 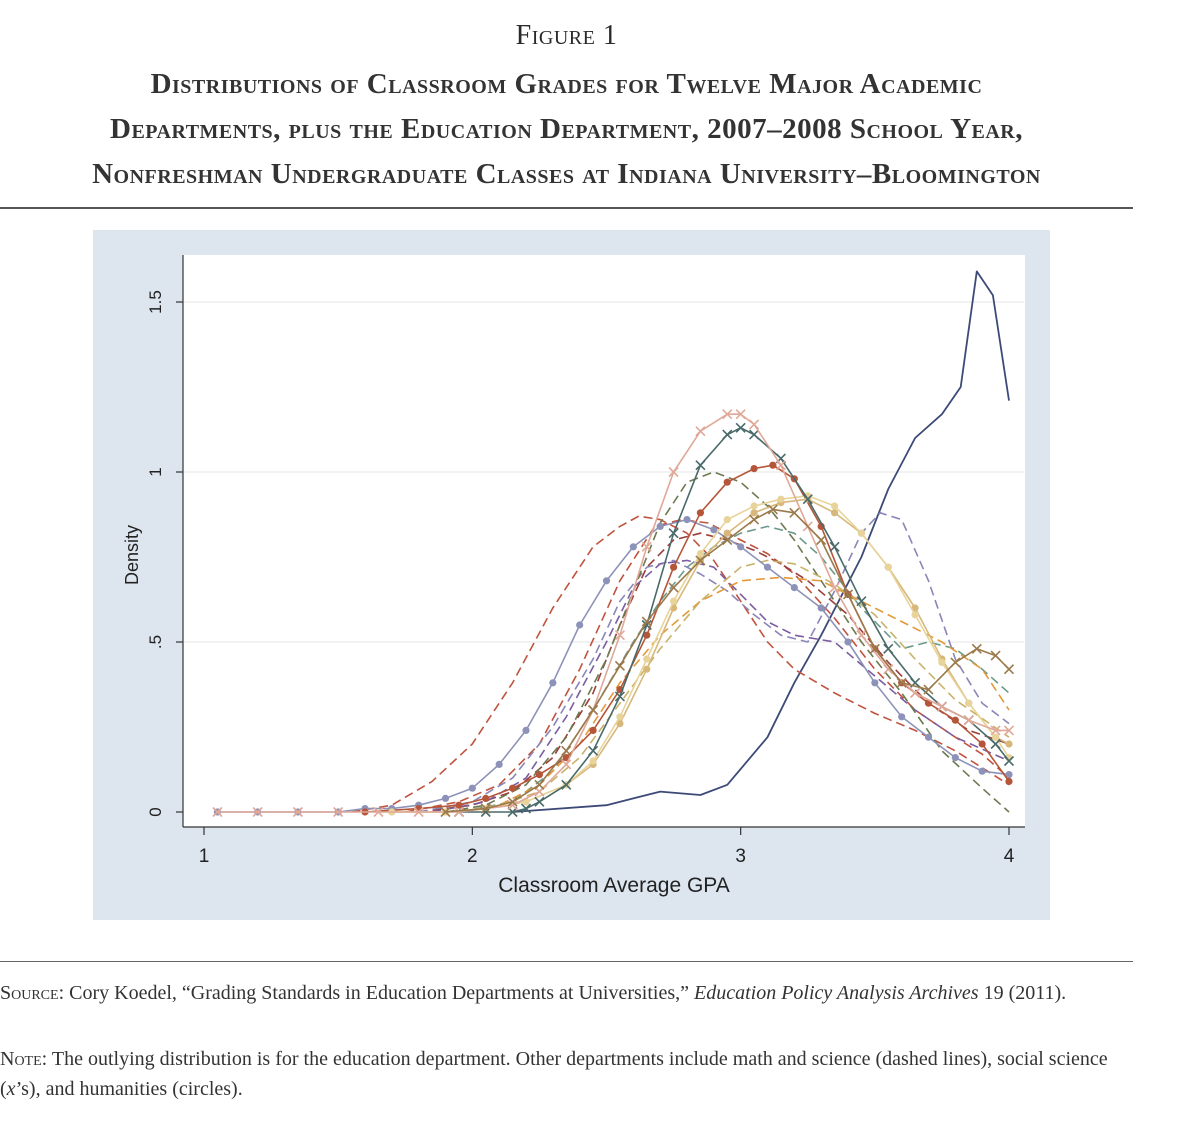 I want to click on figure-label: Figure 1, so click(x=566, y=35).